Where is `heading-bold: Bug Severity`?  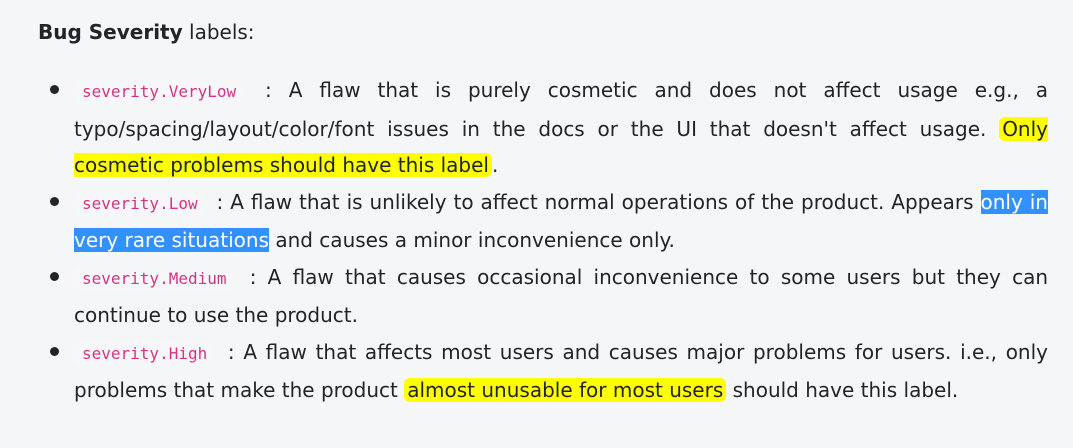
heading-bold: Bug Severity is located at coordinates (110, 32).